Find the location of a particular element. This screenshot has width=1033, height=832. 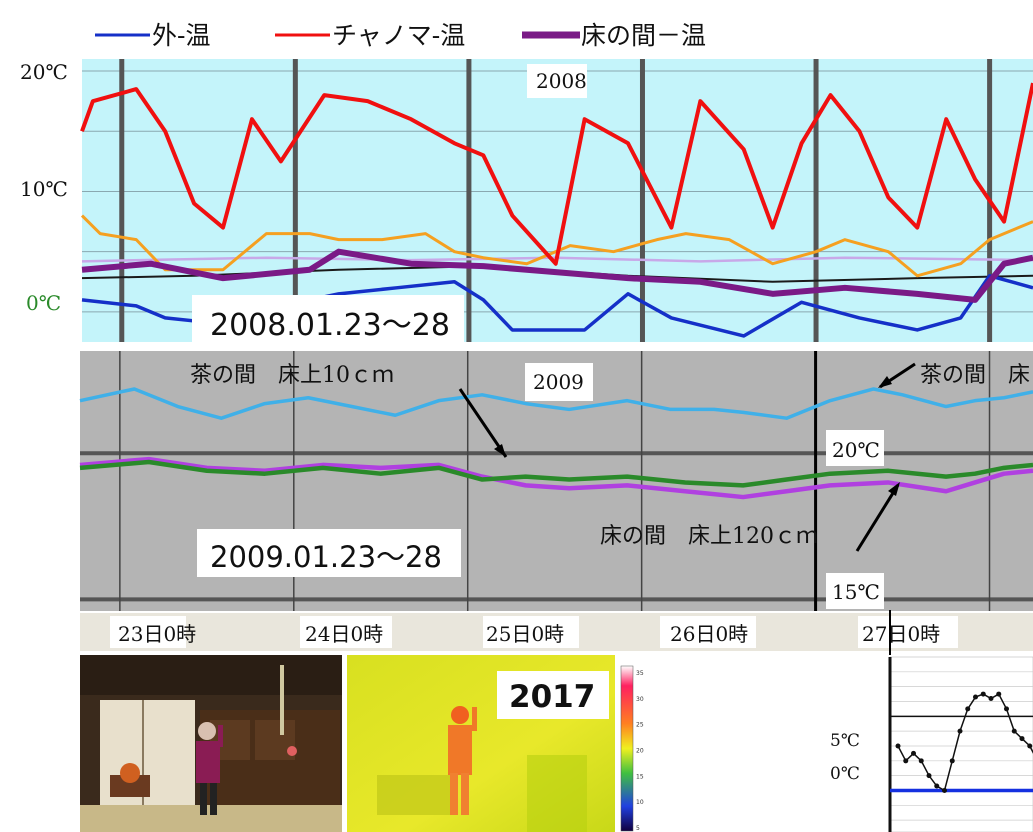

period-label-2008: 2008.01.23～28 is located at coordinates (330, 325).